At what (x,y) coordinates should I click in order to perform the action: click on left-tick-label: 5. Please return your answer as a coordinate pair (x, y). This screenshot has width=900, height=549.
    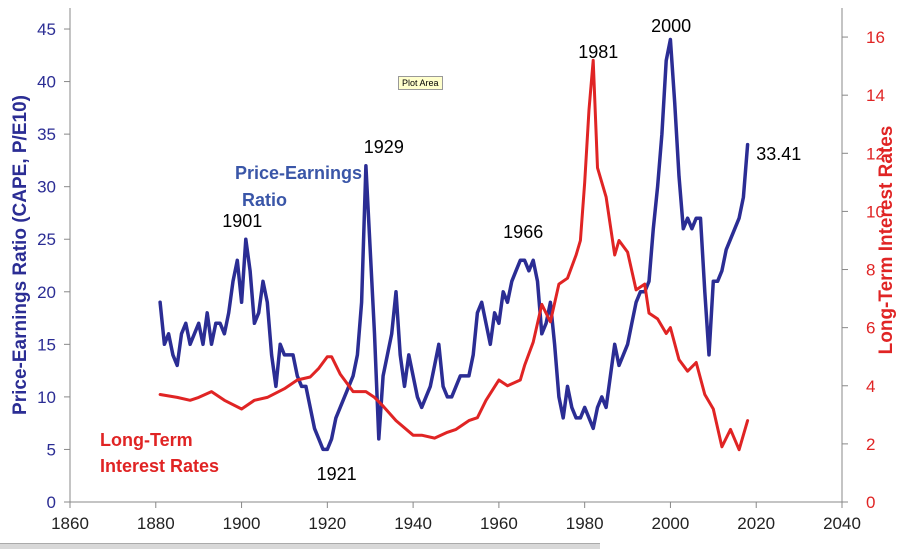
    Looking at the image, I should click on (51, 449).